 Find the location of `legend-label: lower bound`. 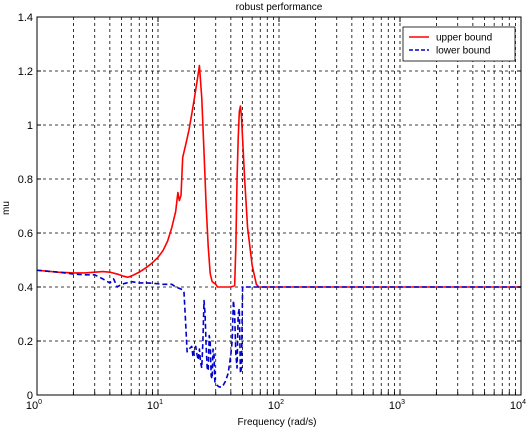

legend-label: lower bound is located at coordinates (463, 51).